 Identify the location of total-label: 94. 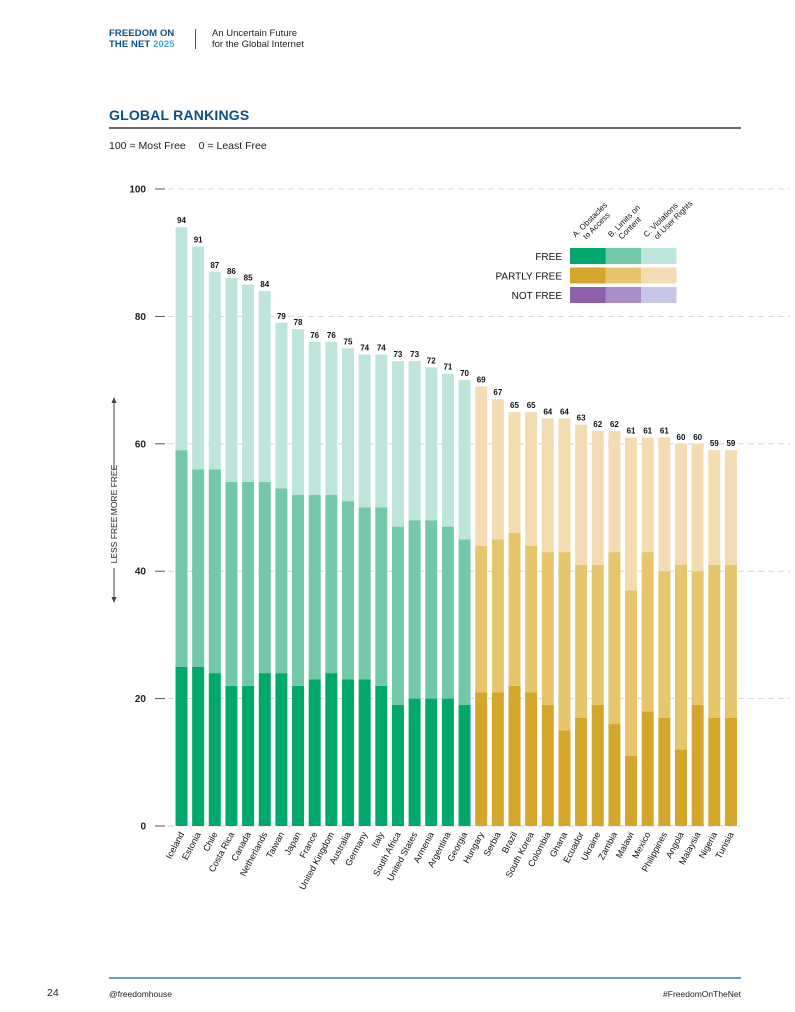
(181, 220).